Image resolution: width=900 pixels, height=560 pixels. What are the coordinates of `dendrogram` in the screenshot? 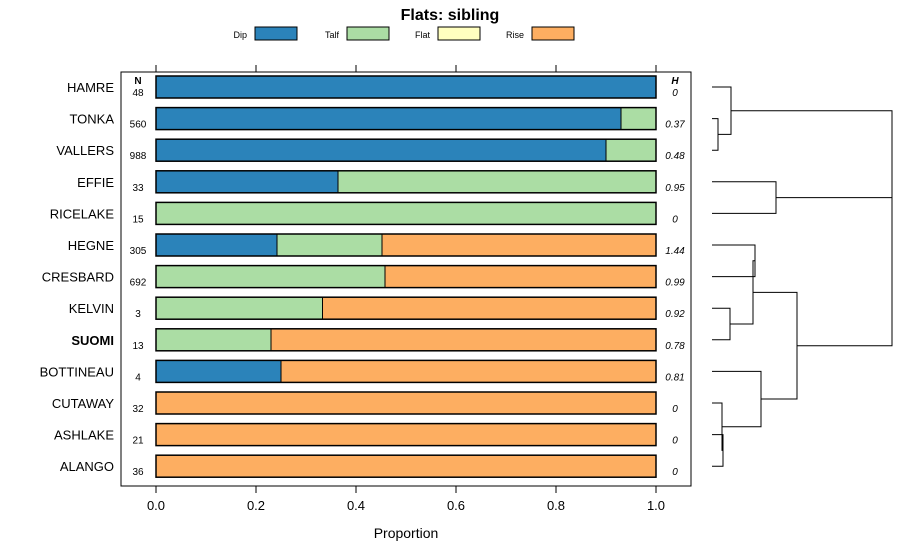 It's located at (802, 276).